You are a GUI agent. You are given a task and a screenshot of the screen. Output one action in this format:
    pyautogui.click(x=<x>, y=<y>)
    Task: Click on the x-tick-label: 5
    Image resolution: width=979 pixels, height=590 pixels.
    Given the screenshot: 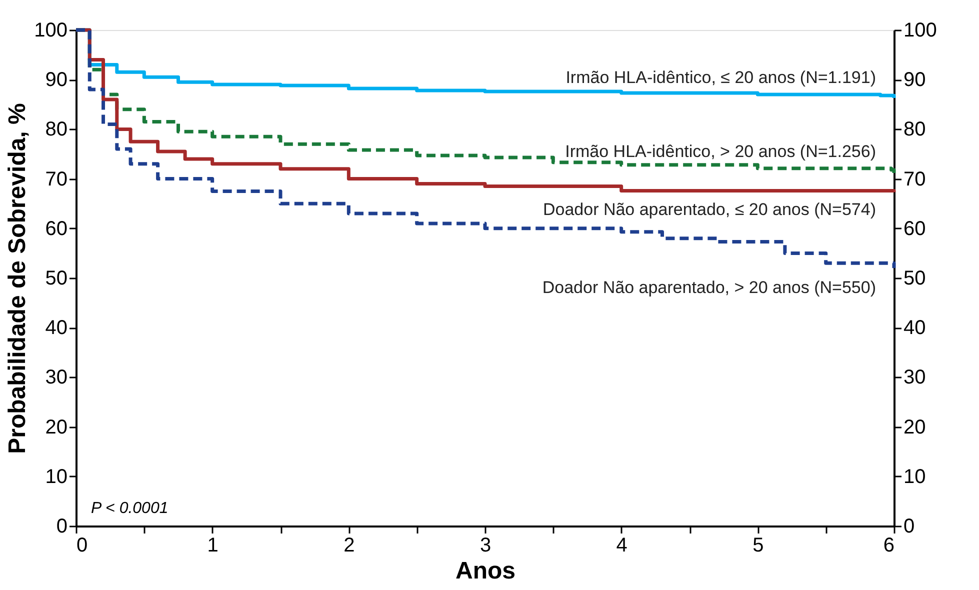 What is the action you would take?
    pyautogui.click(x=758, y=545)
    